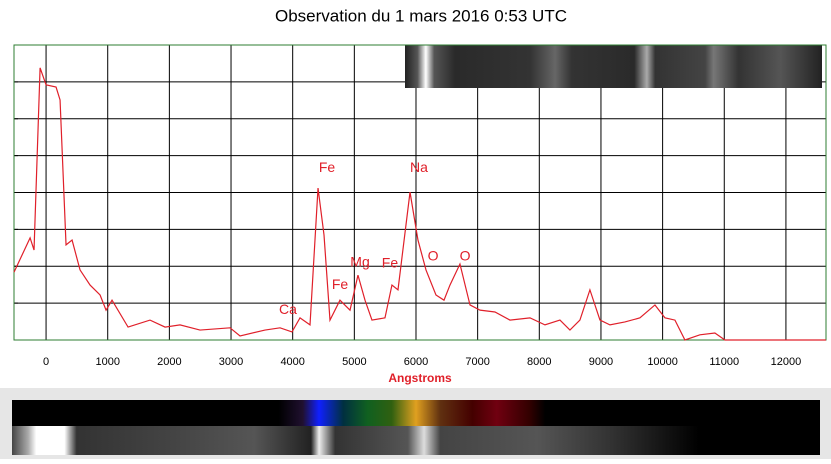  What do you see at coordinates (613, 66) in the screenshot?
I see `spectrum-inset` at bounding box center [613, 66].